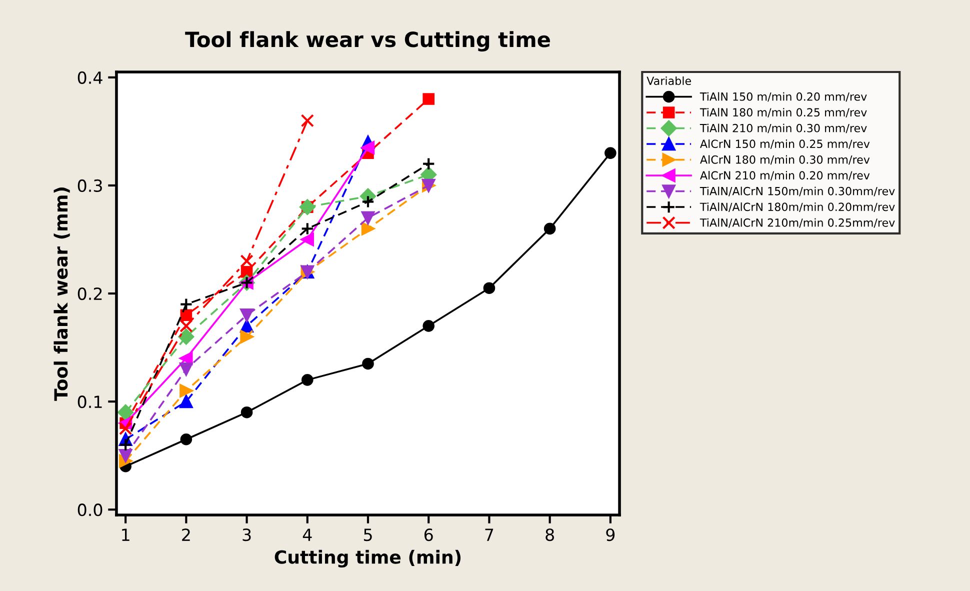 This screenshot has width=970, height=591. Describe the element at coordinates (550, 535) in the screenshot. I see `x-tick-label: 8` at that location.